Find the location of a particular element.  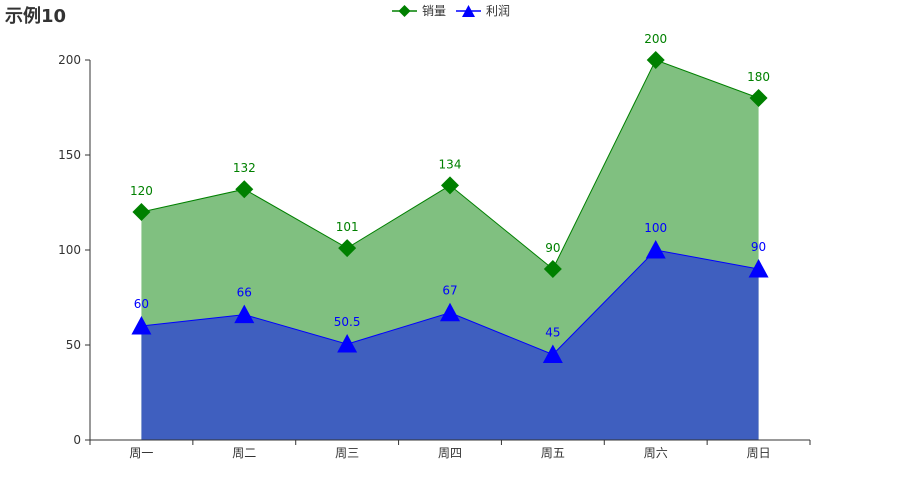

data-label-profit: 50.5 is located at coordinates (347, 322).